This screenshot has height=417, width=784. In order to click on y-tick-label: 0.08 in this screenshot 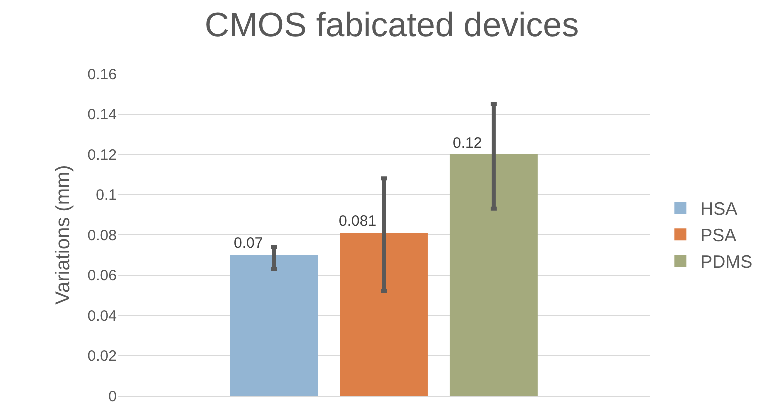, I will do `click(102, 235)`.